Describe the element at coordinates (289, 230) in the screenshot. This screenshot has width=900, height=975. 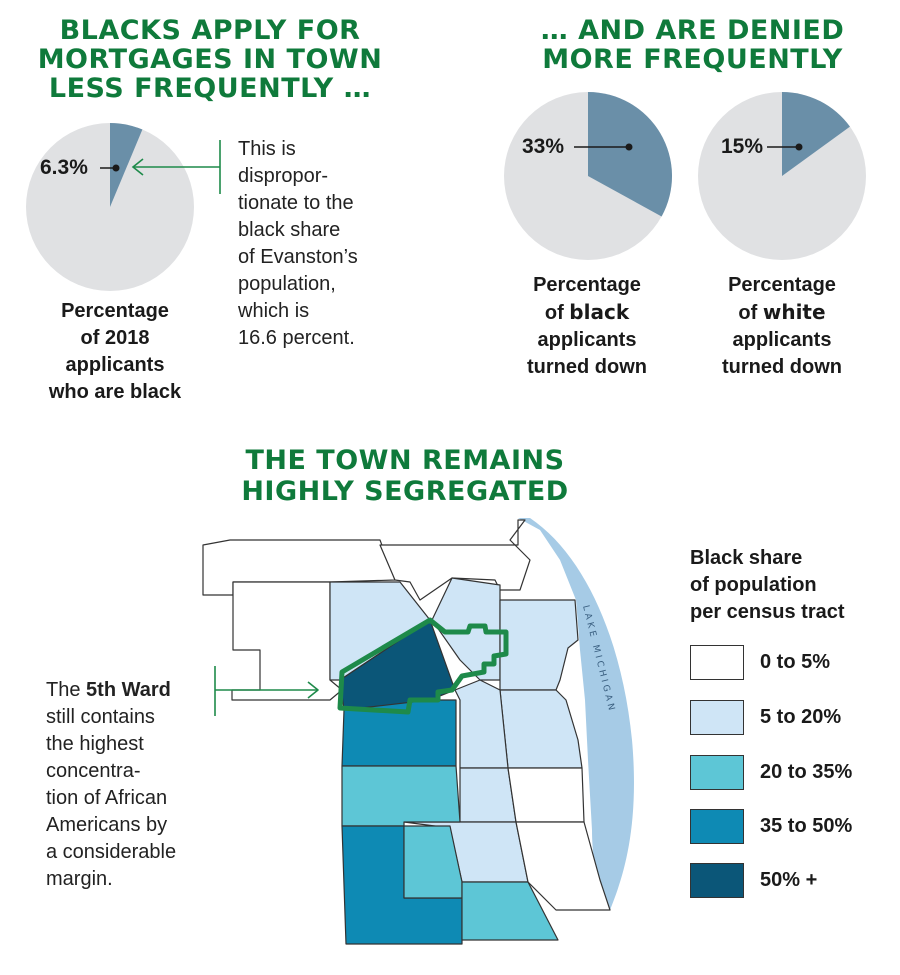
I see `note-line: black share` at that location.